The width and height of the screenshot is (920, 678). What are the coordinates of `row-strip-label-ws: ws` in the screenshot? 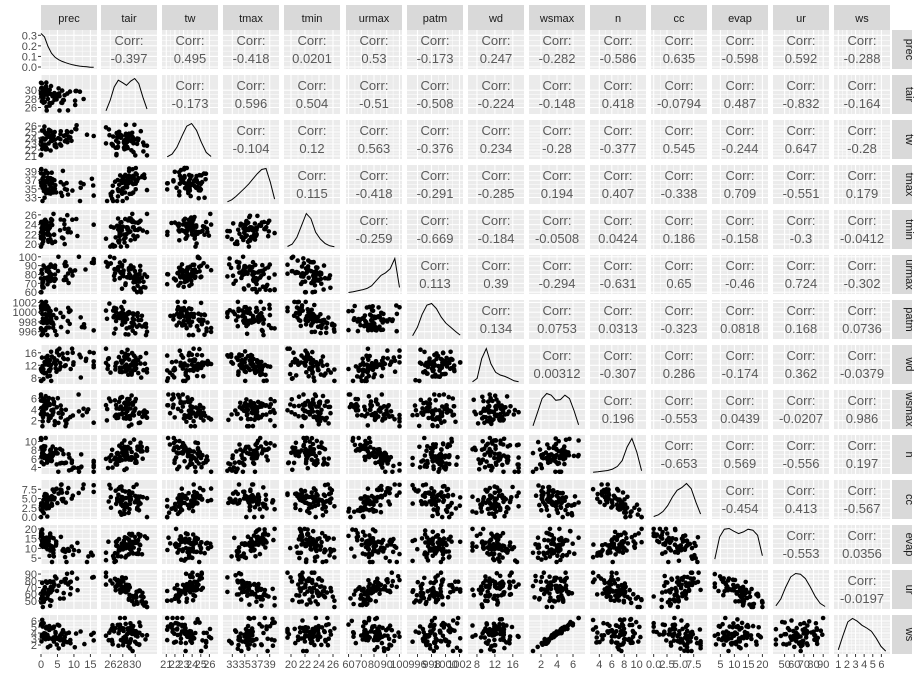 It's located at (909, 634).